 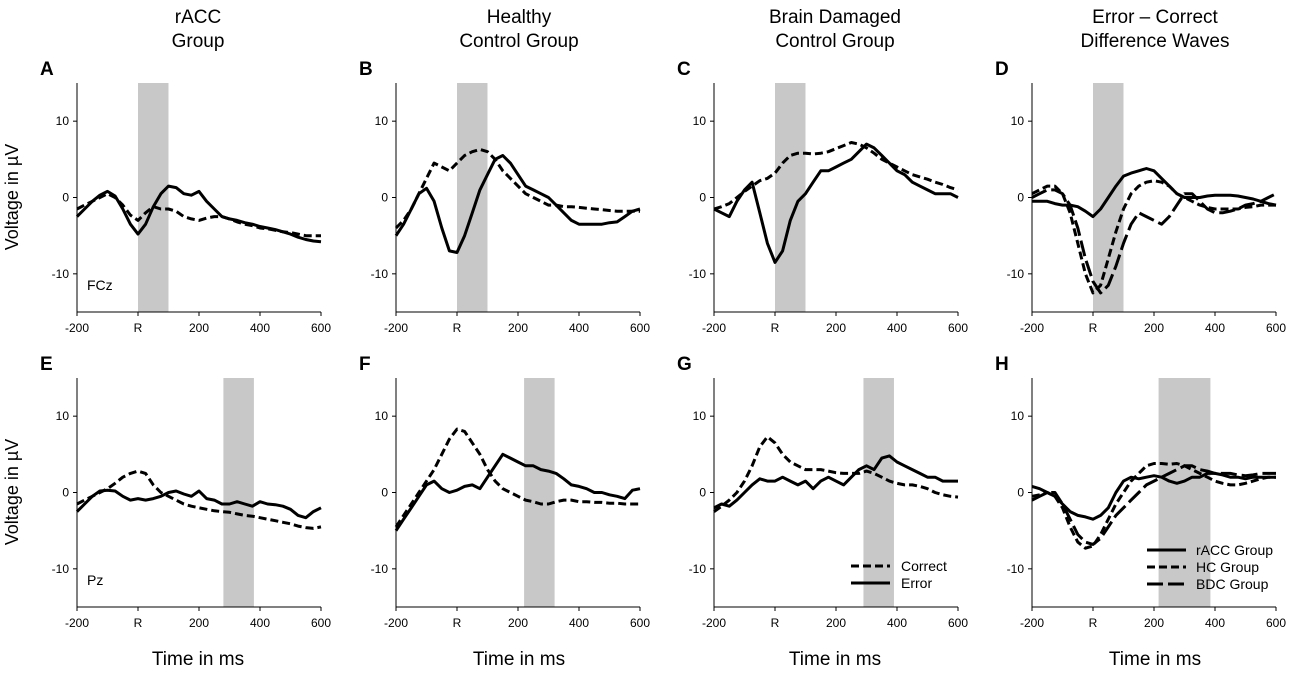 What do you see at coordinates (1016, 569) in the screenshot?
I see `panel-h-ytick-label: -10` at bounding box center [1016, 569].